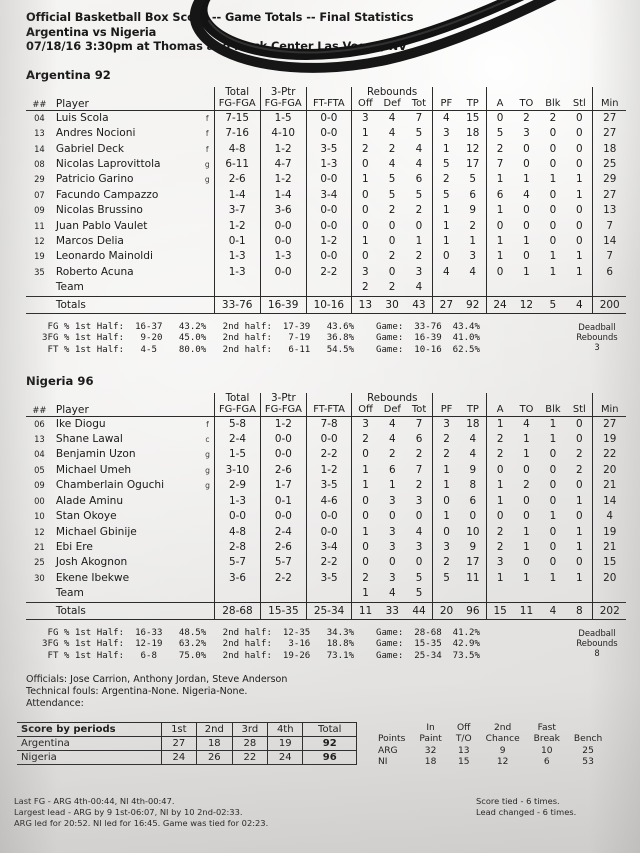  I want to click on cell-num: 30, so click(39, 577).